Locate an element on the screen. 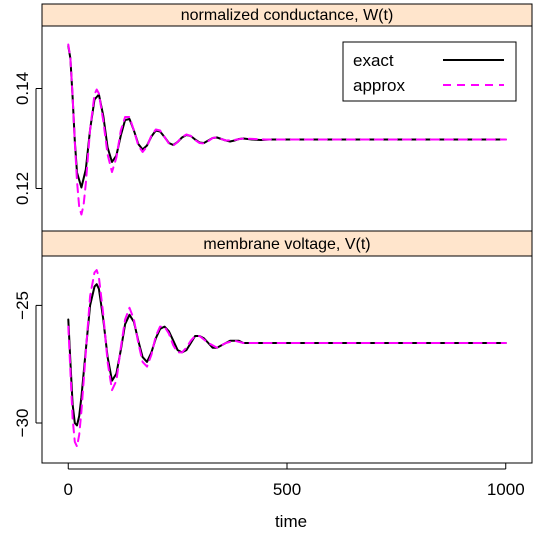 The height and width of the screenshot is (536, 538). y-tick-label: −30 is located at coordinates (22, 423).